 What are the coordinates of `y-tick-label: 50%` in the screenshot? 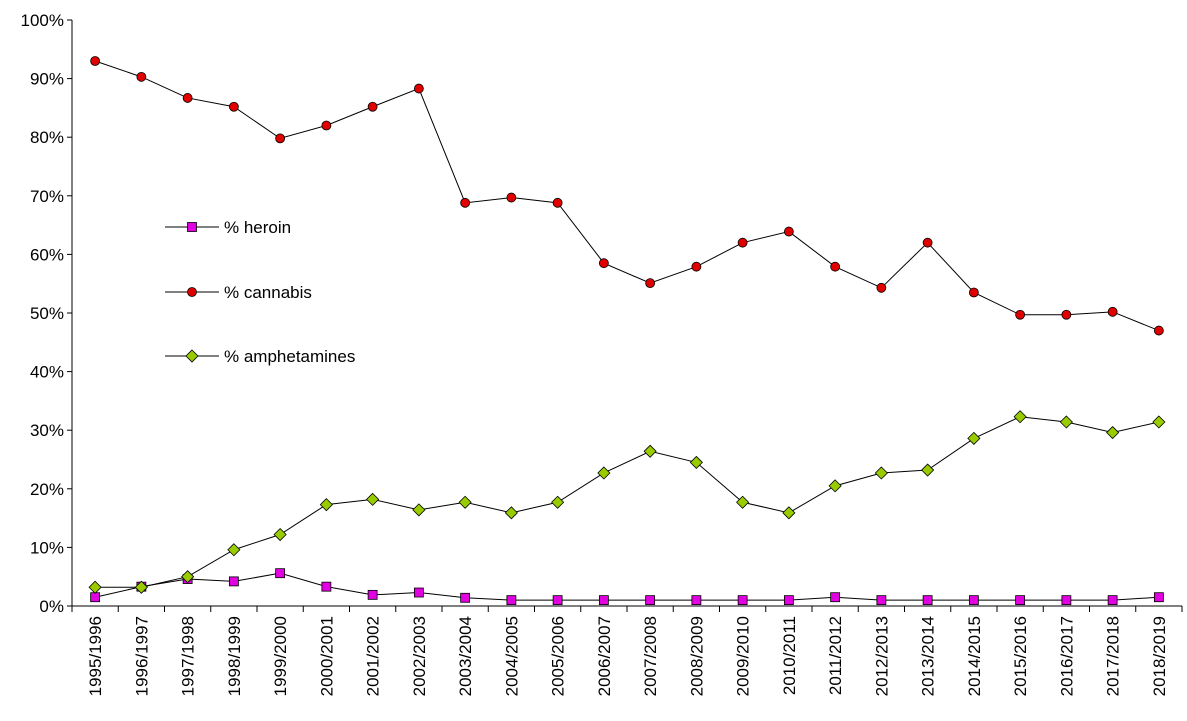 It's located at (47, 313).